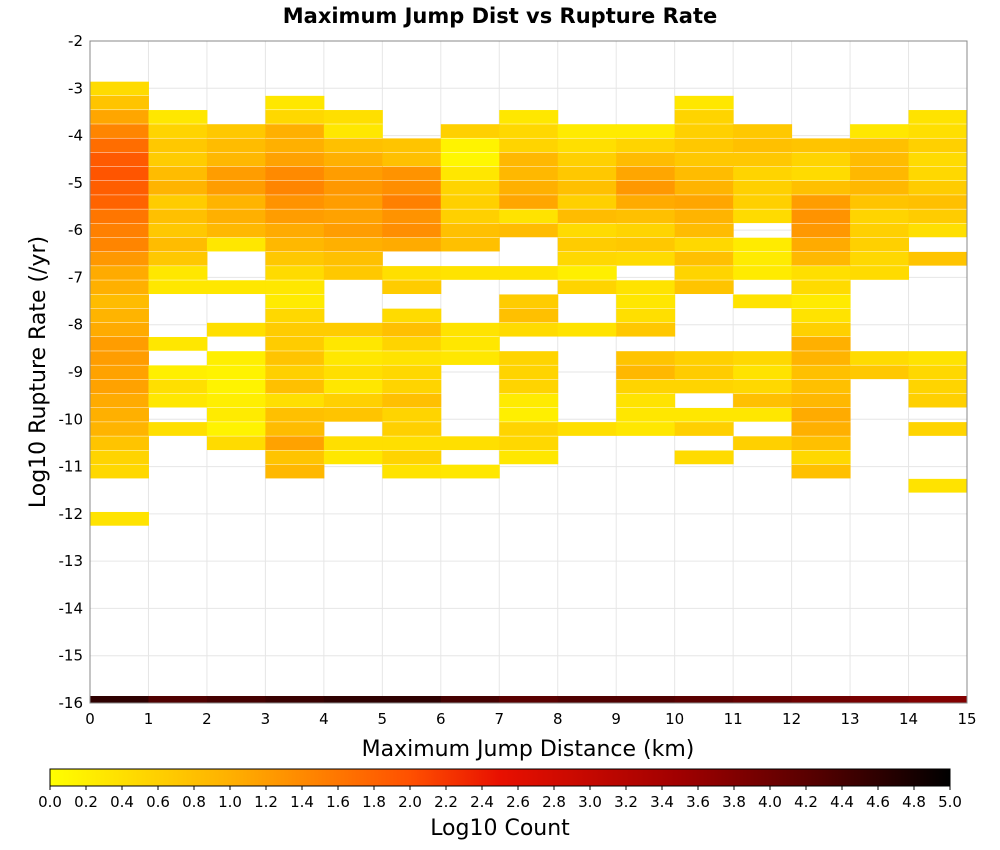 Image resolution: width=1000 pixels, height=850 pixels. Describe the element at coordinates (38, 372) in the screenshot. I see `y-axis-label: Log10 Rupture Rate (/yr)` at that location.